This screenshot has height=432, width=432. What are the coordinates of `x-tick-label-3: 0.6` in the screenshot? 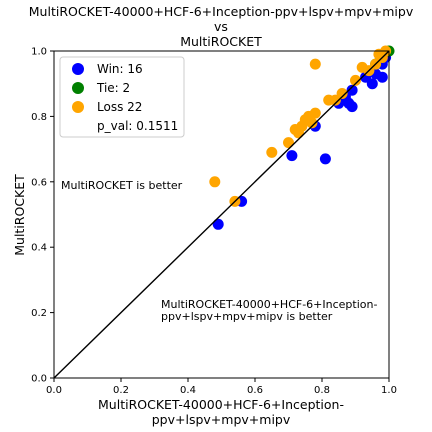 It's located at (255, 390).